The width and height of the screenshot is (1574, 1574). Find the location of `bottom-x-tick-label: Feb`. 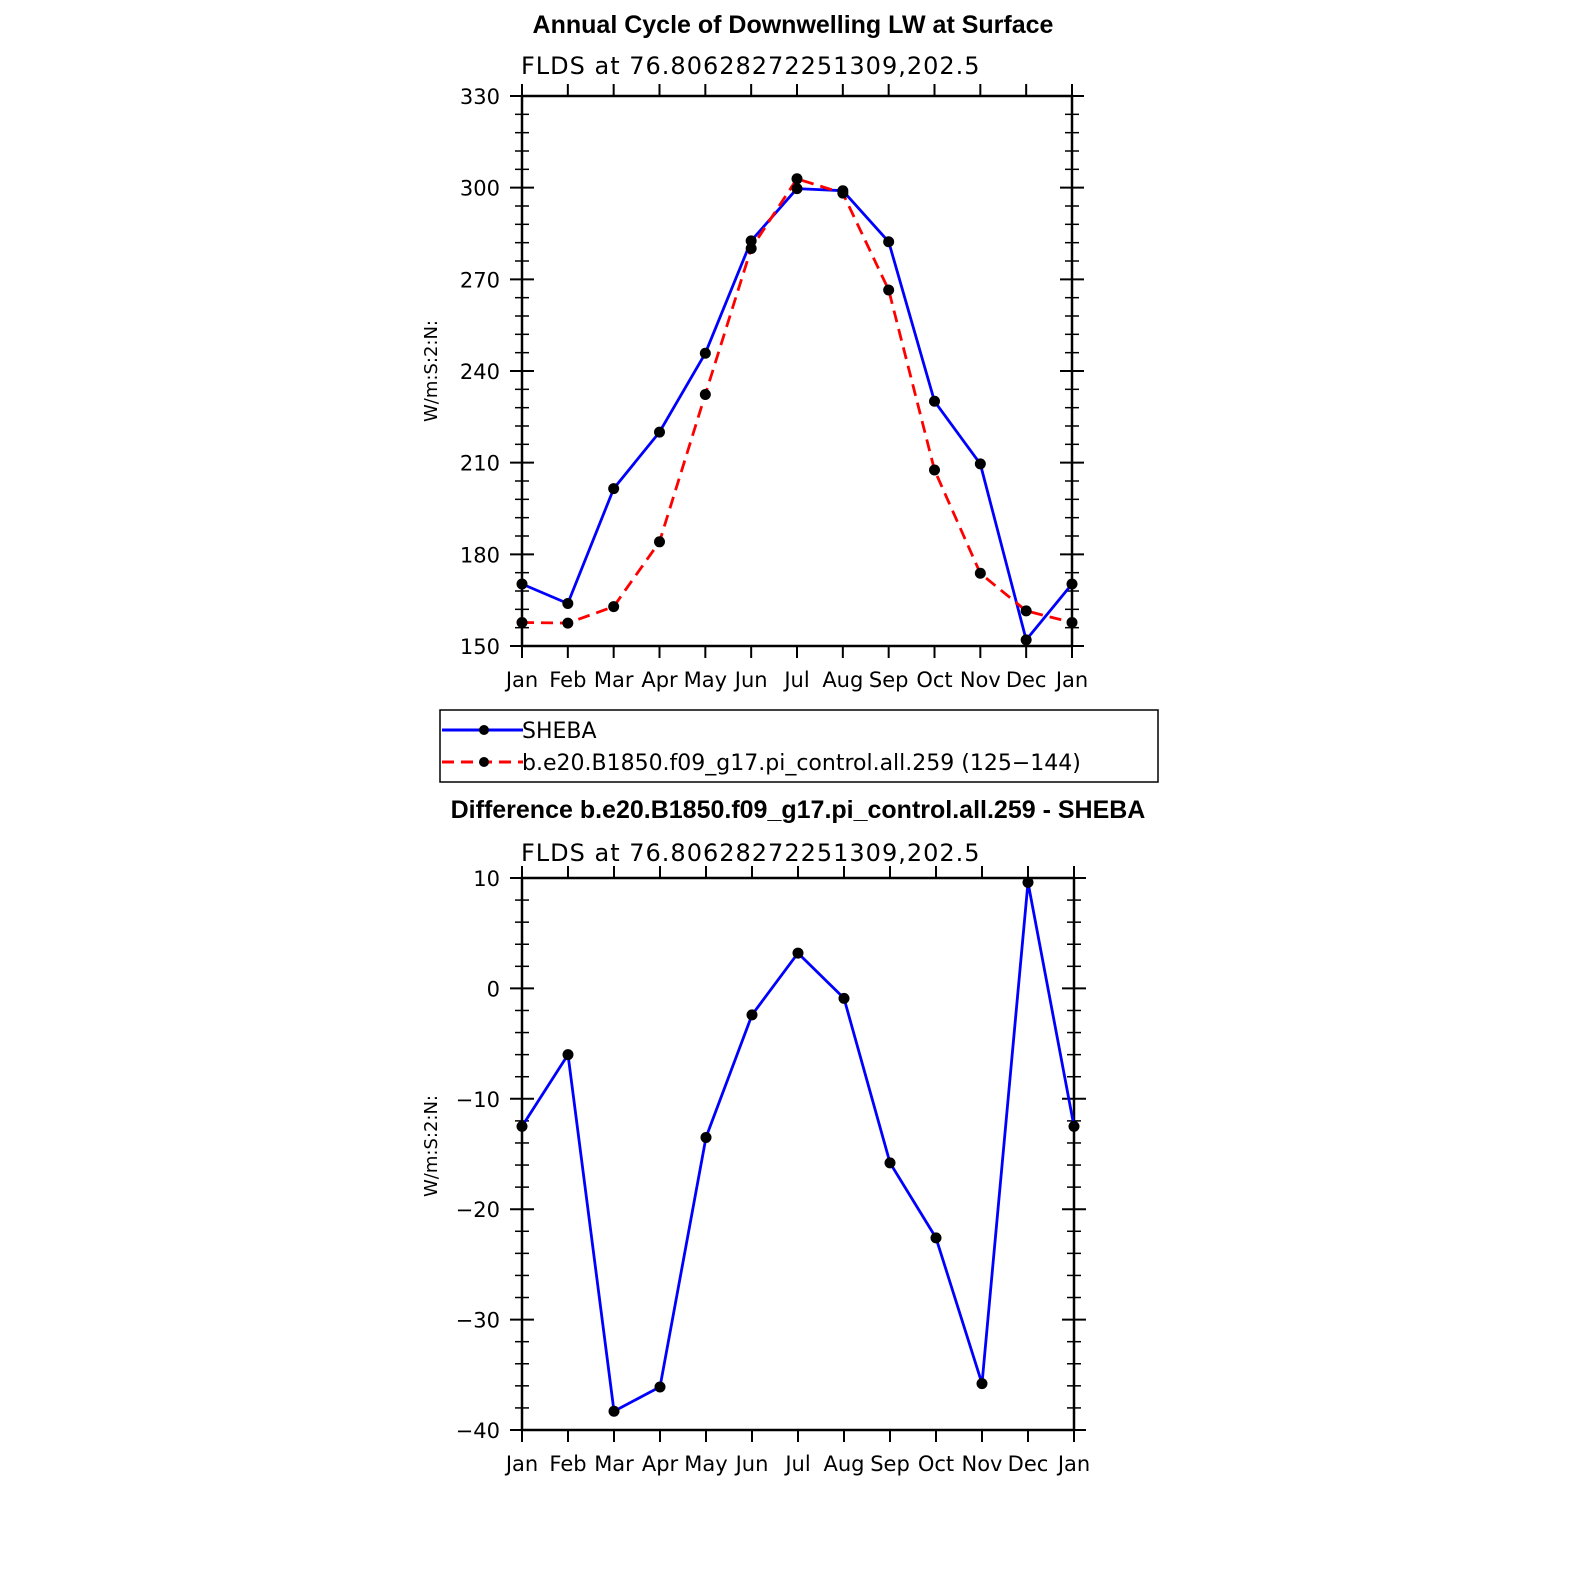

bottom-x-tick-label: Feb is located at coordinates (567, 1464).